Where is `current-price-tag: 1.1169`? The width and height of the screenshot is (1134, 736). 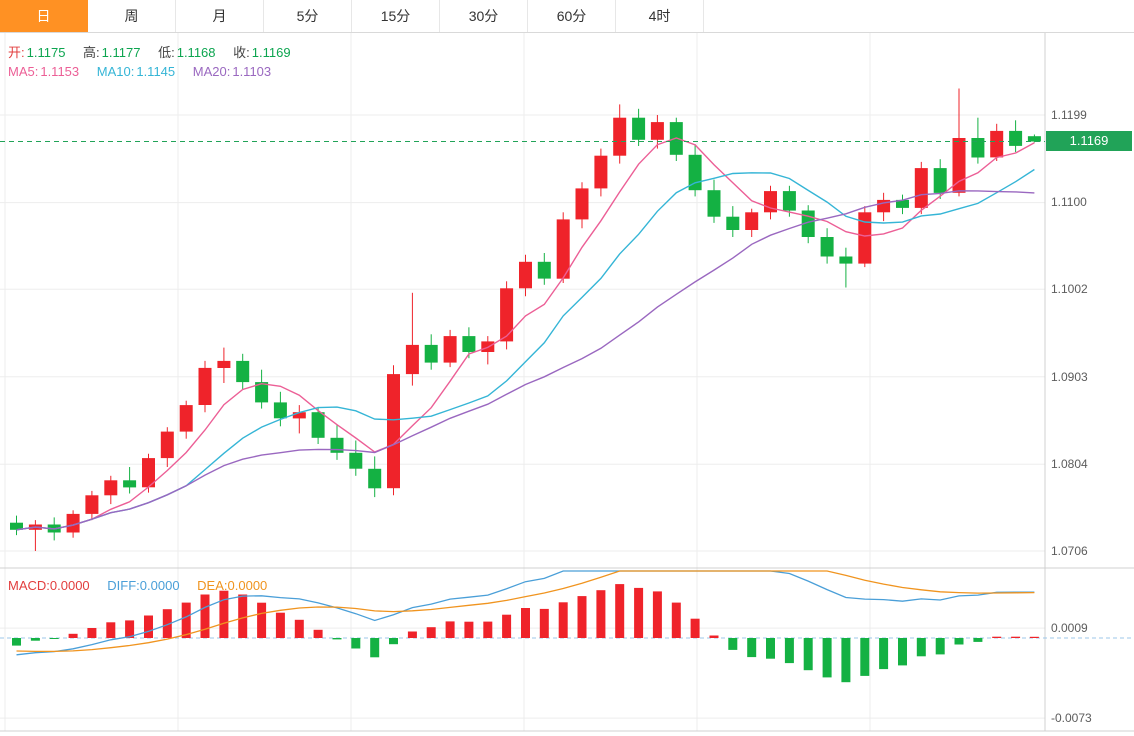 current-price-tag: 1.1169 is located at coordinates (1089, 141).